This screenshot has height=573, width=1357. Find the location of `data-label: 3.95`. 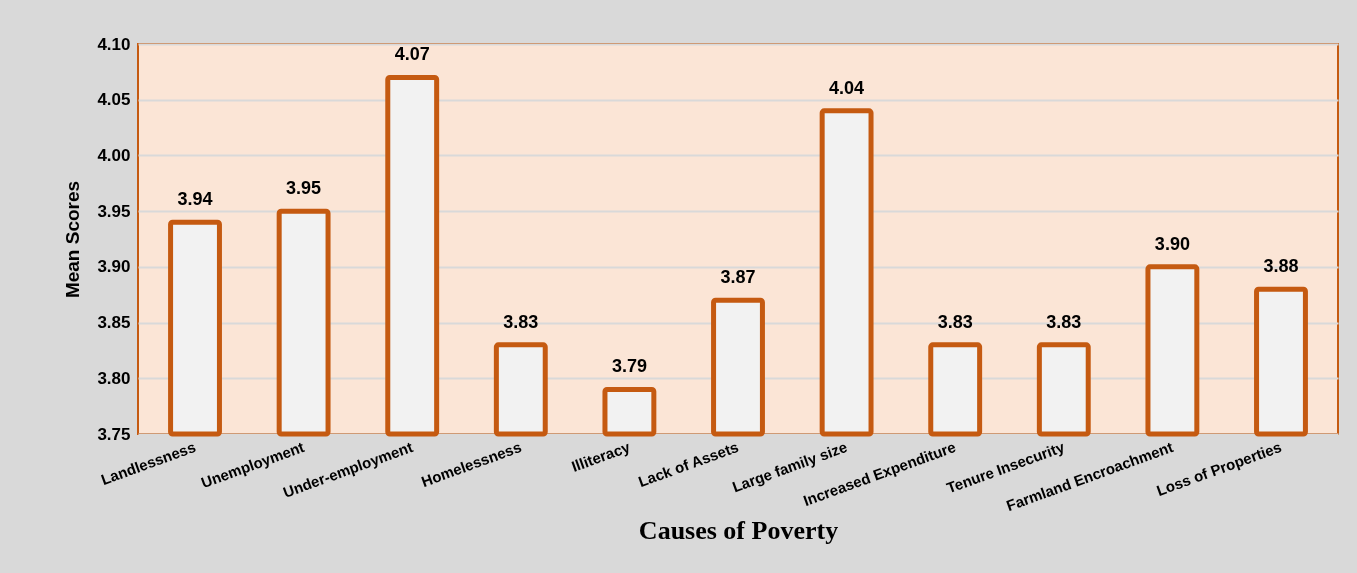

data-label: 3.95 is located at coordinates (304, 188).